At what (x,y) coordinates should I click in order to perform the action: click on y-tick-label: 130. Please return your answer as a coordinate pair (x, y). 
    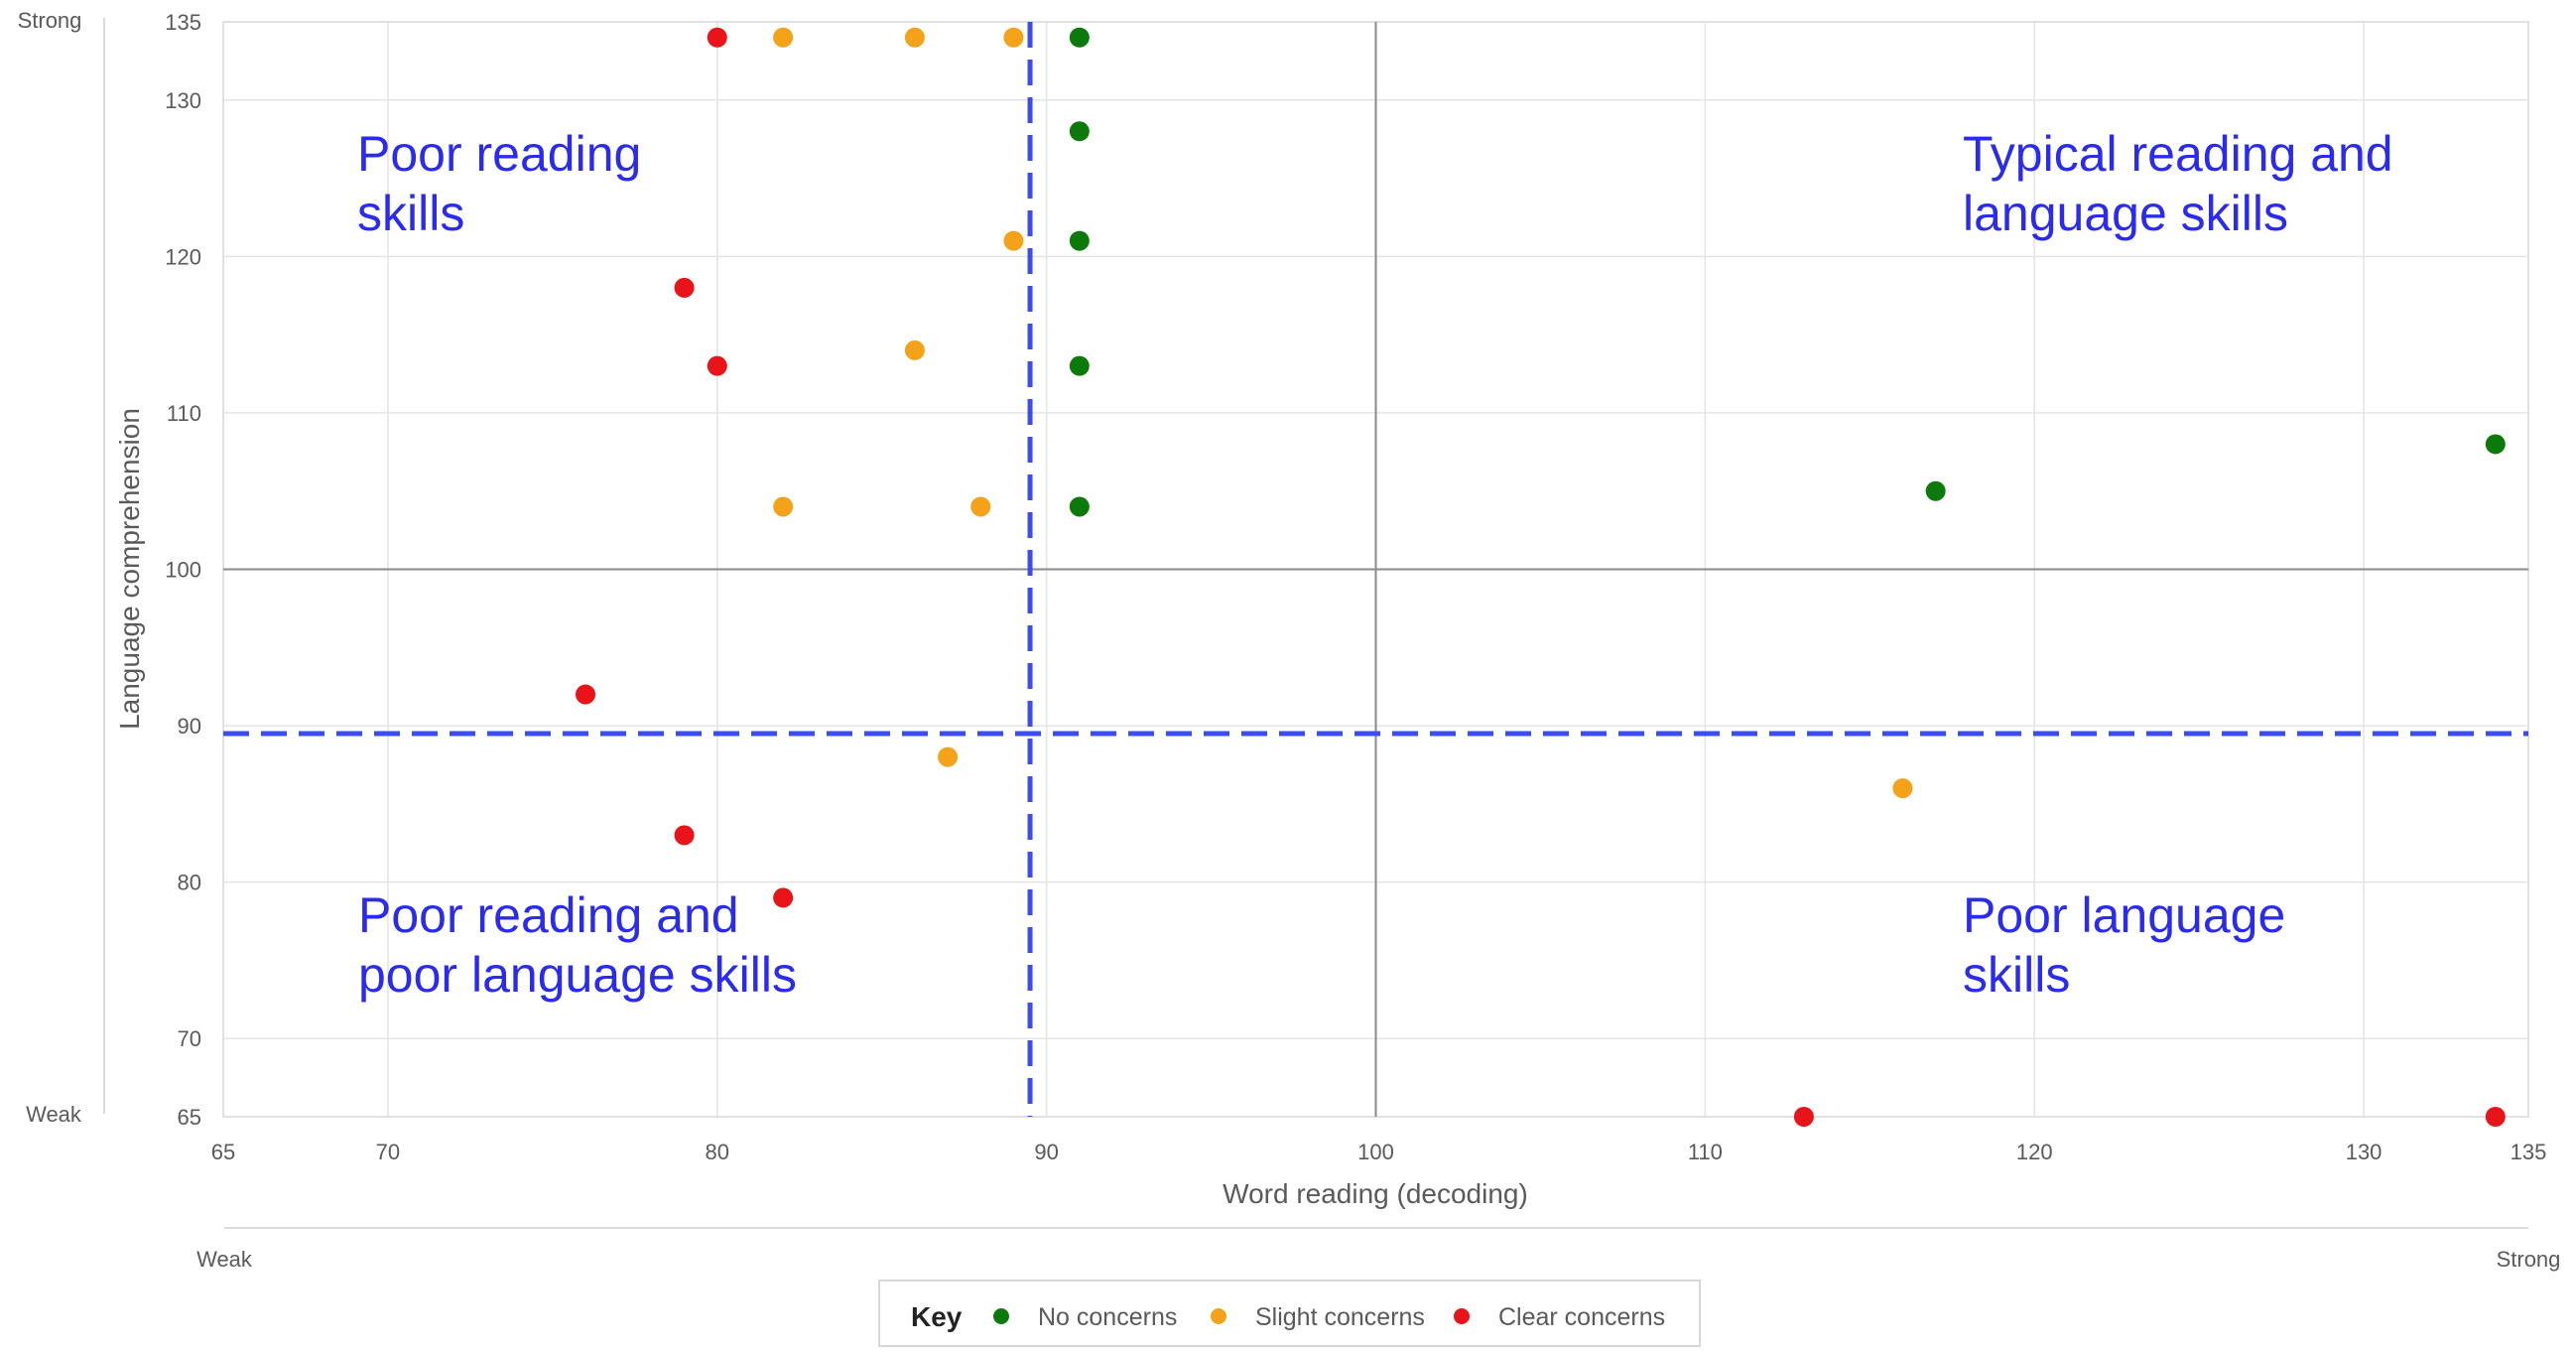
    Looking at the image, I should click on (183, 101).